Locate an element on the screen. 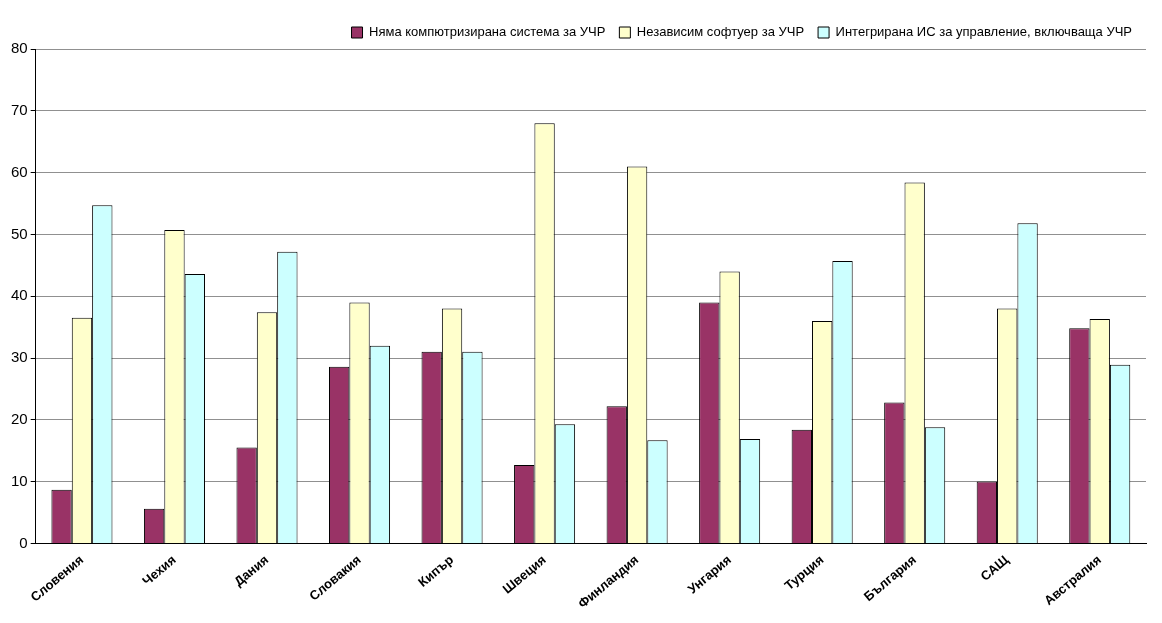 The height and width of the screenshot is (623, 1162). y-tick-label: 0 is located at coordinates (23, 542).